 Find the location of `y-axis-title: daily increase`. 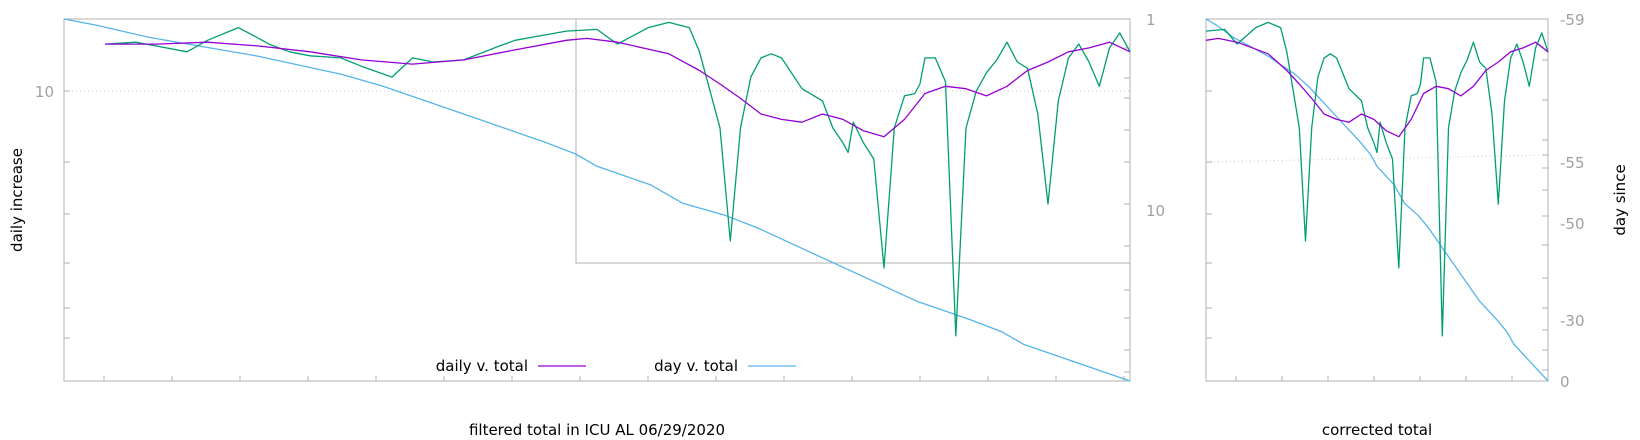

y-axis-title: daily increase is located at coordinates (17, 200).